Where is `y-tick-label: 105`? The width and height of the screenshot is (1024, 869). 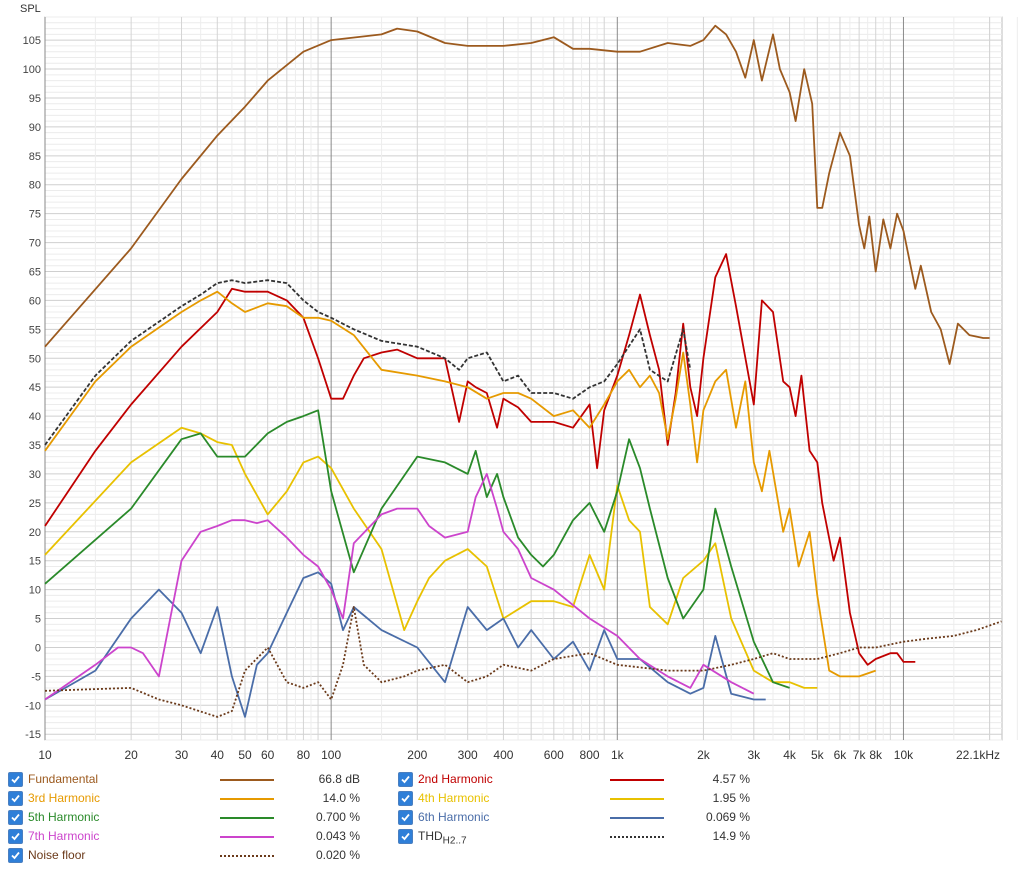
y-tick-label: 105 is located at coordinates (32, 41).